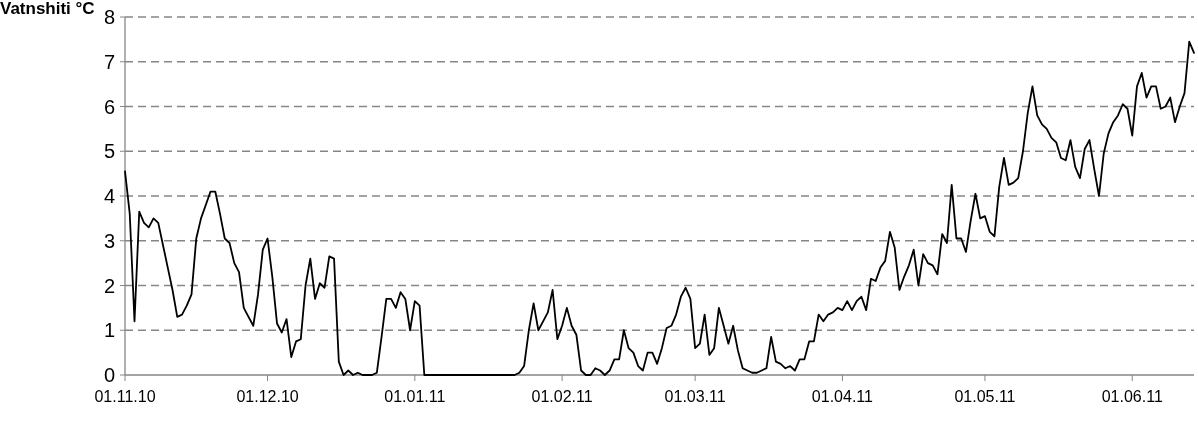  I want to click on x-tick-label: 01.05.11, so click(985, 396).